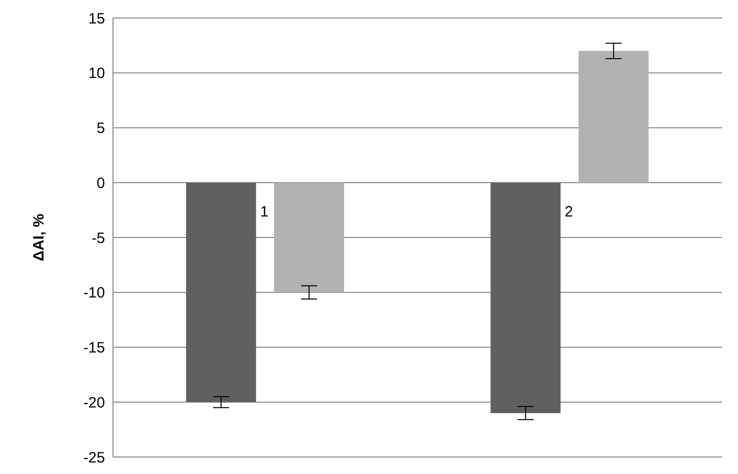 Image resolution: width=738 pixels, height=474 pixels. Describe the element at coordinates (96, 73) in the screenshot. I see `y-tick-label: 10` at that location.